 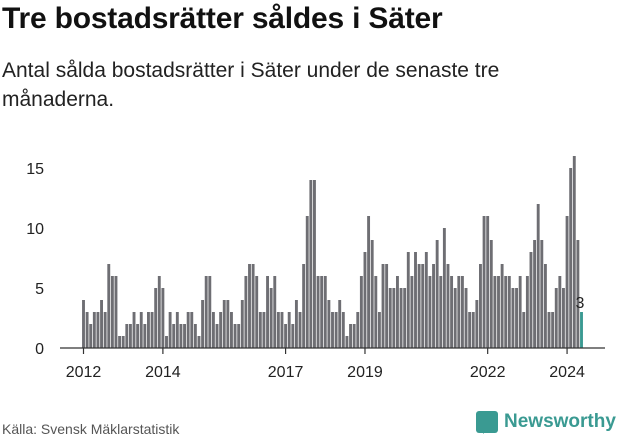 I want to click on y-tick-label: 10, so click(x=35, y=229).